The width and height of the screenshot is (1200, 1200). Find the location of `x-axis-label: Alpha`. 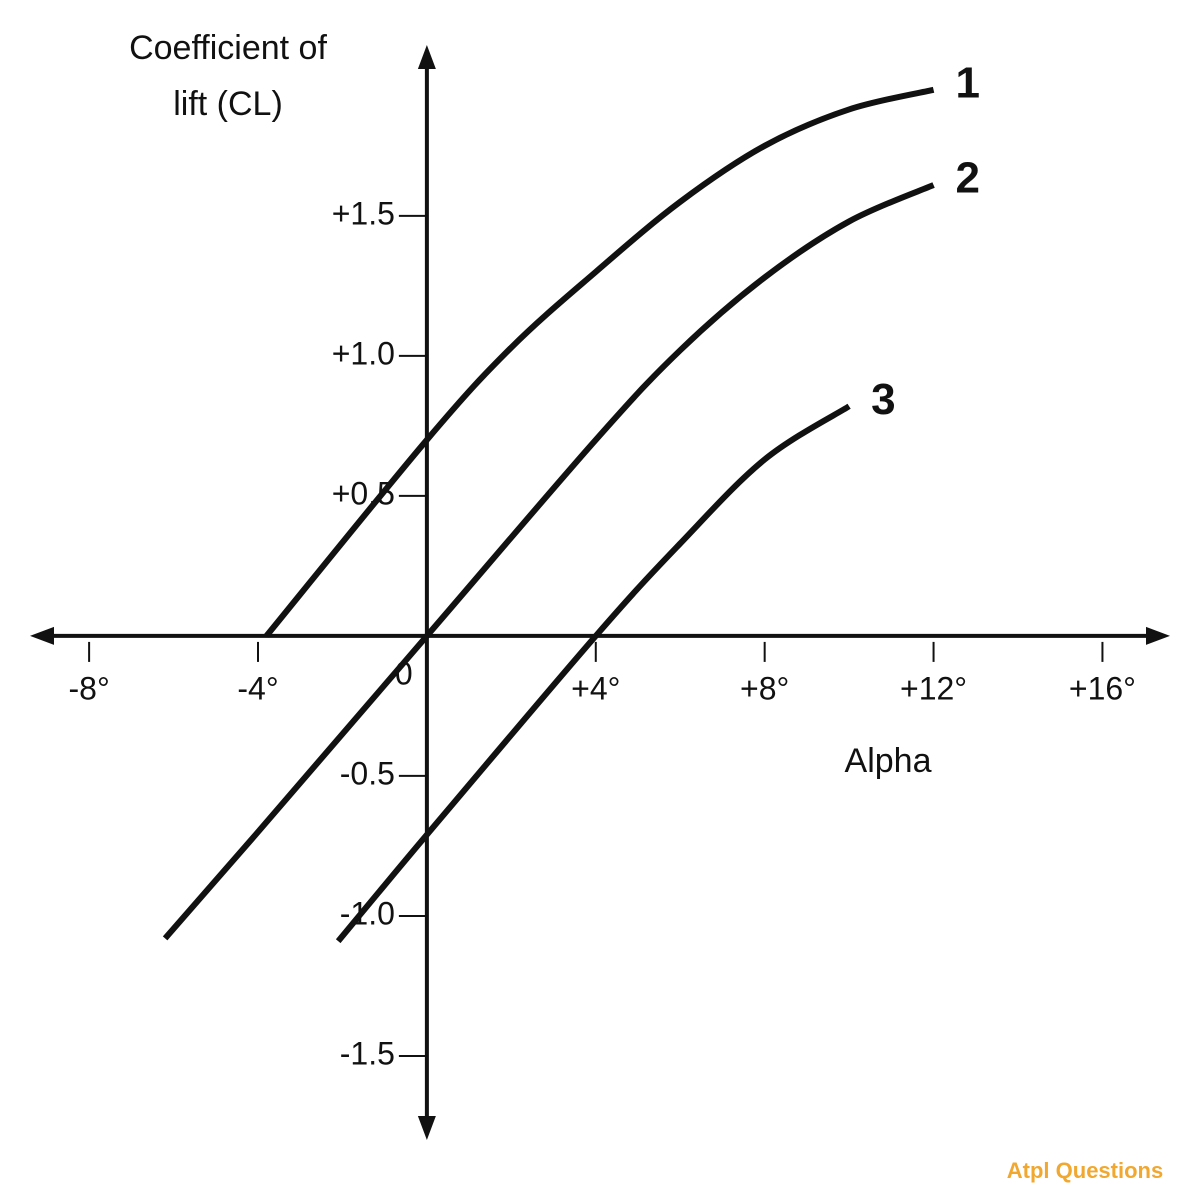

x-axis-label: Alpha is located at coordinates (888, 761).